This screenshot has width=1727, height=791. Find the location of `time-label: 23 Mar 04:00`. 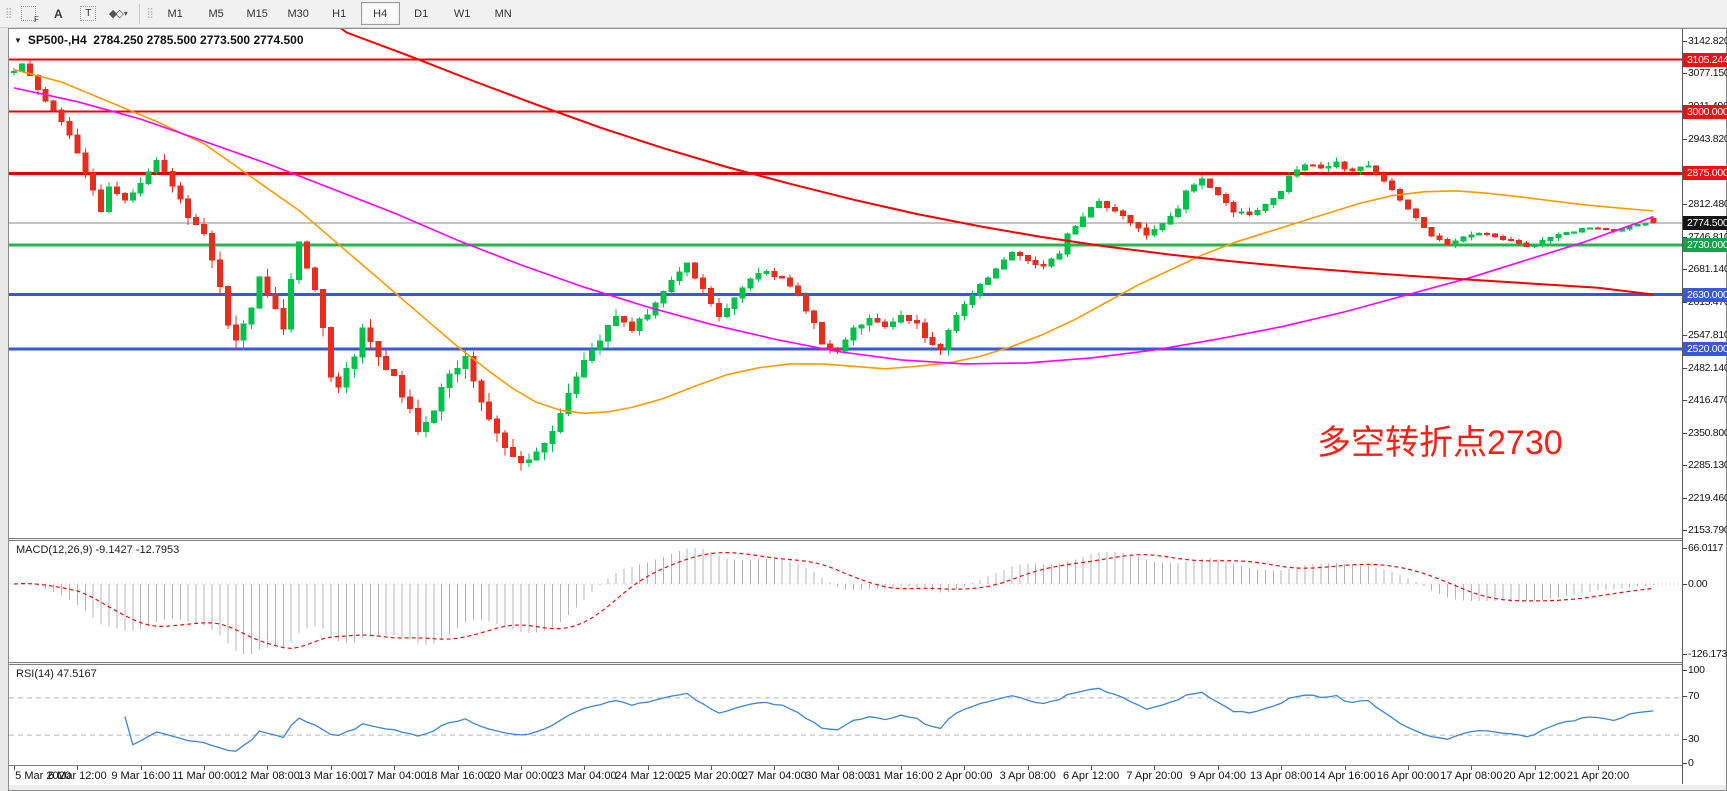

time-label: 23 Mar 04:00 is located at coordinates (584, 776).